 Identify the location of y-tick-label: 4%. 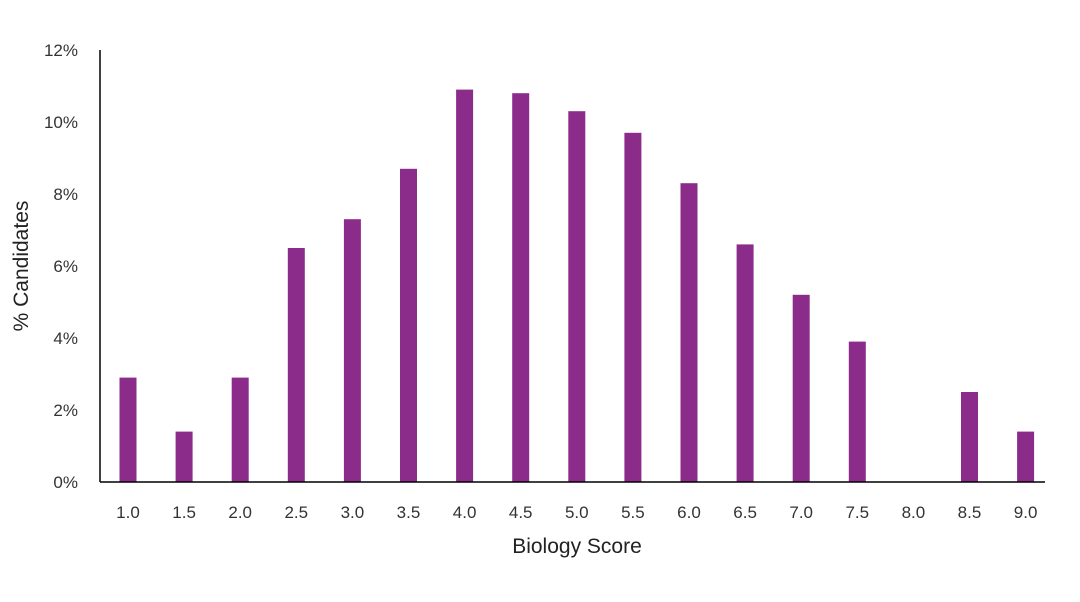
(65, 338).